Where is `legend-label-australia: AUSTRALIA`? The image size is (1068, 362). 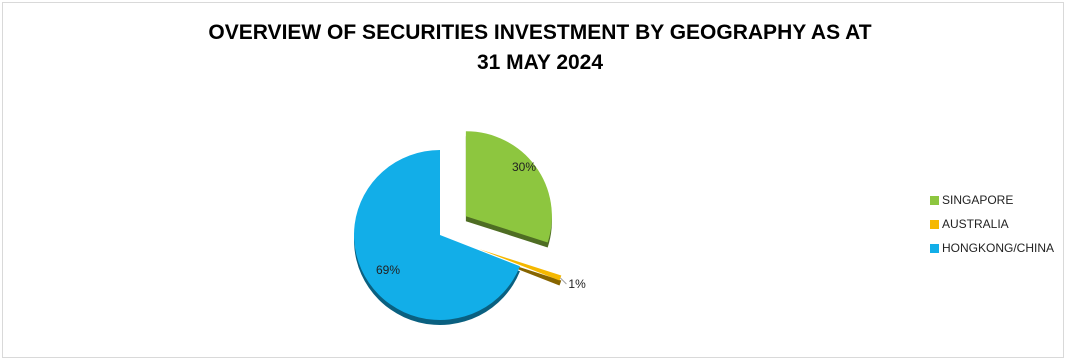 legend-label-australia: AUSTRALIA is located at coordinates (975, 224).